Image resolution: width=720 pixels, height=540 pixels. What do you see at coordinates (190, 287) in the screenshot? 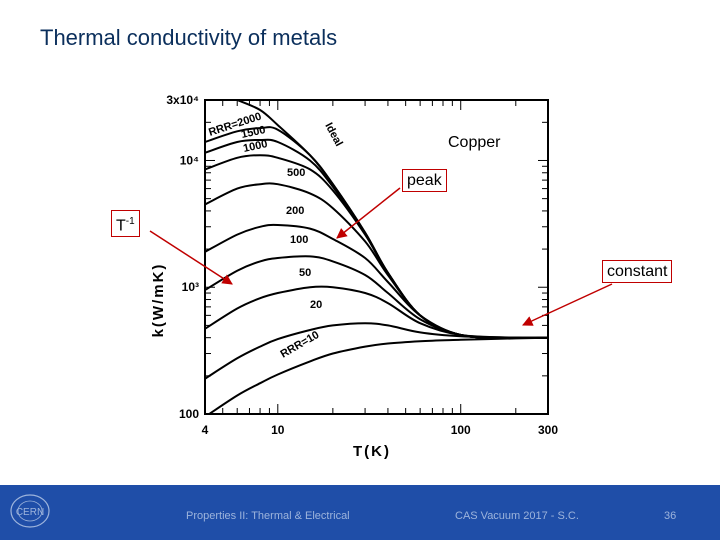
I see `y-tick-label: 10³` at bounding box center [190, 287].